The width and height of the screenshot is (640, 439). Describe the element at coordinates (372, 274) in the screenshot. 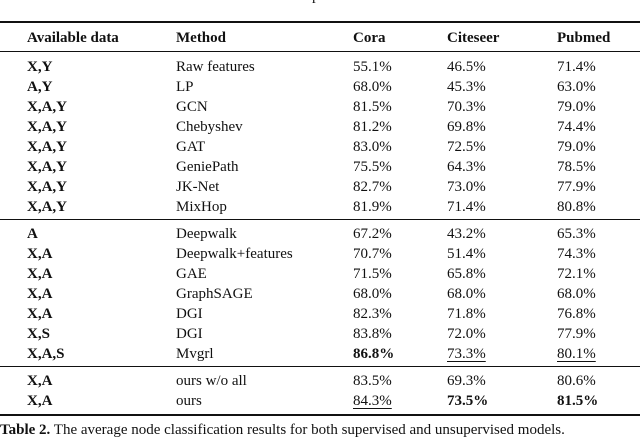

I see `cell-cora: 71.5%` at that location.